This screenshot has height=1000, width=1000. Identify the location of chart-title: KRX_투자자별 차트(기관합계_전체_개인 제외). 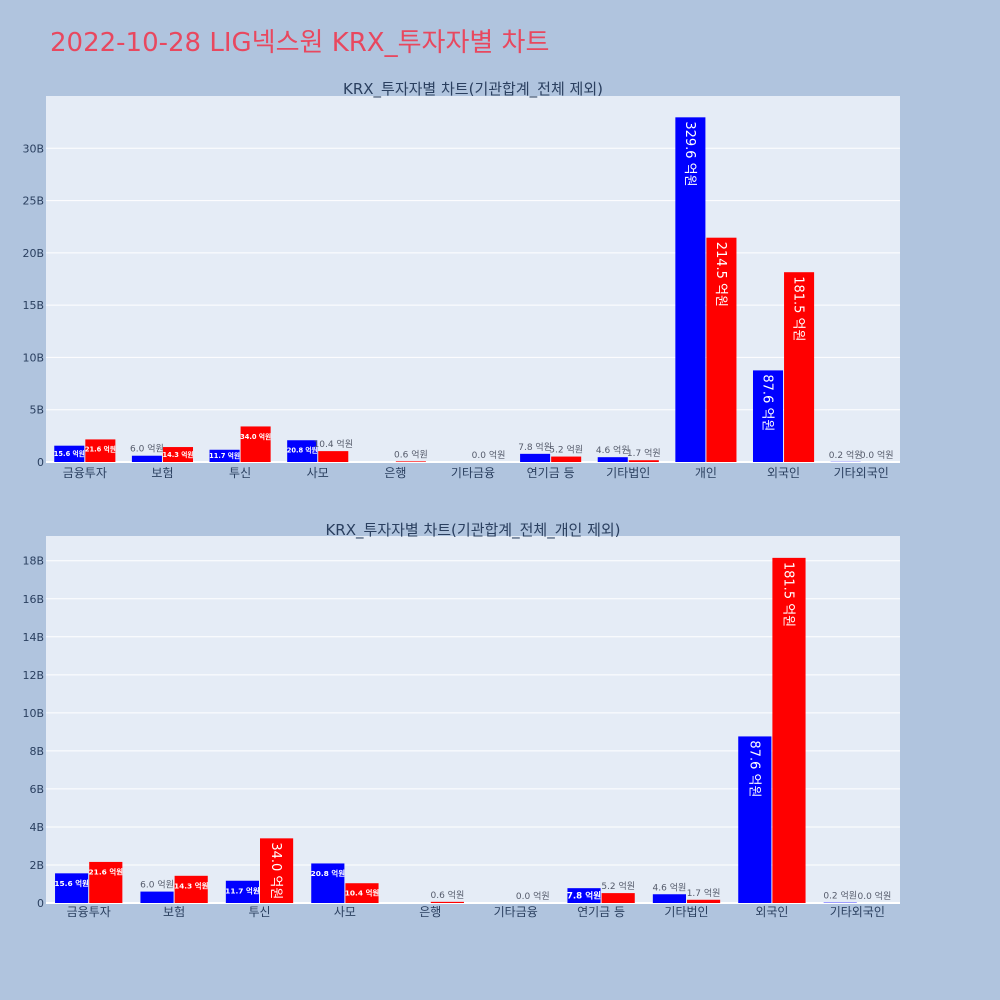
(472, 530).